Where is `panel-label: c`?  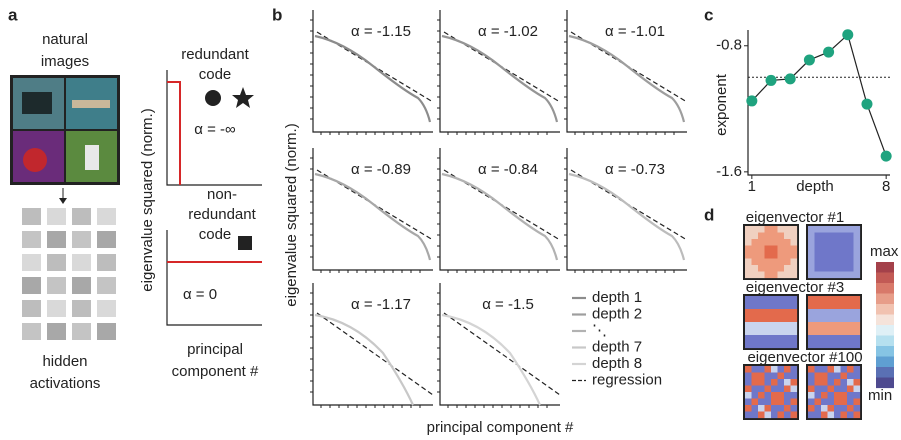 panel-label: c is located at coordinates (708, 14).